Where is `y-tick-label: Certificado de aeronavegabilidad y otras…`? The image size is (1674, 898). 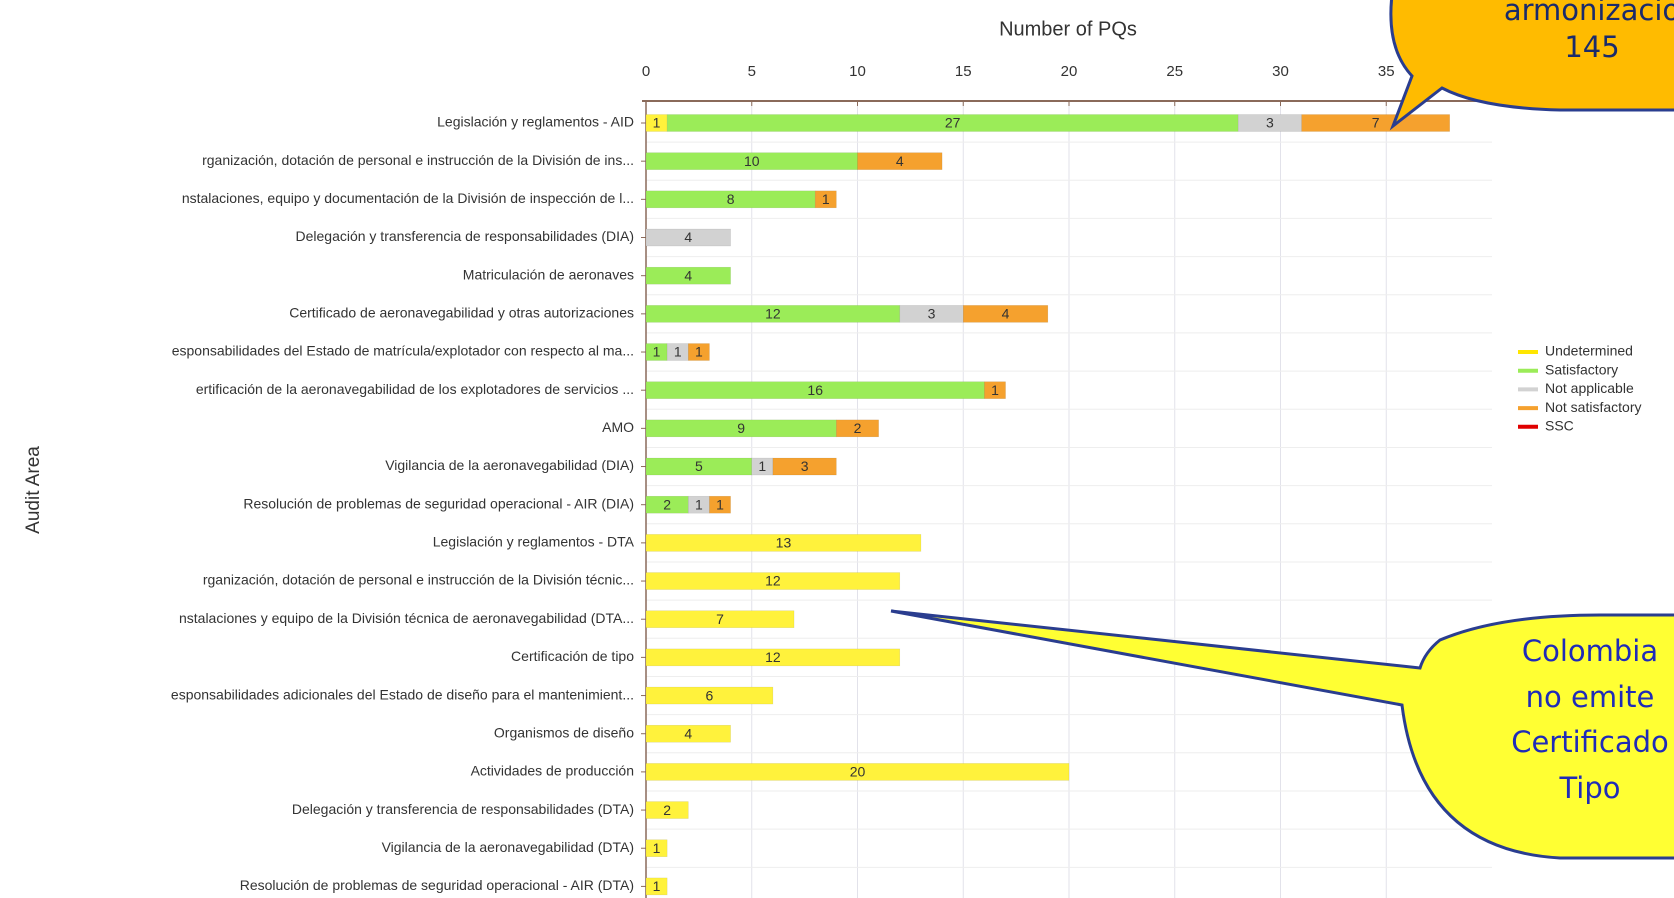
y-tick-label: Certificado de aeronavegabilidad y otras… is located at coordinates (461, 313).